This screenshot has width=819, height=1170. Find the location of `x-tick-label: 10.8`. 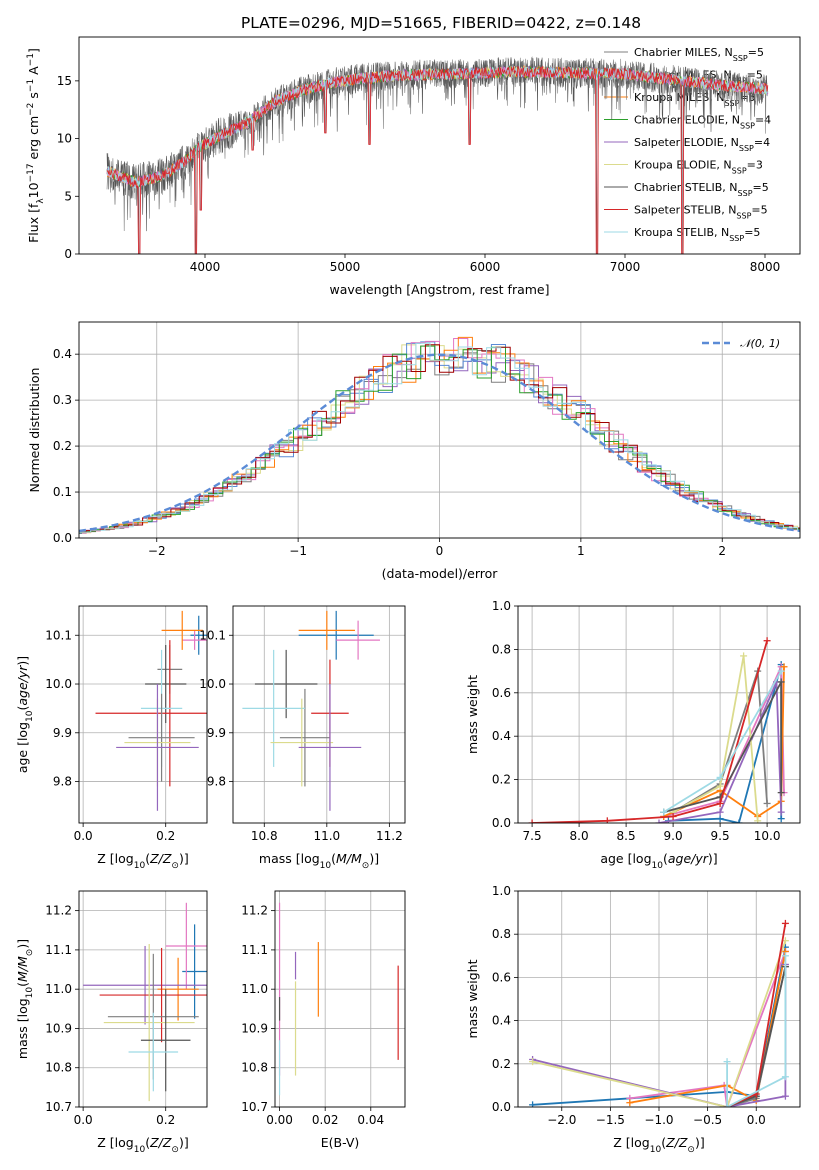

x-tick-label: 10.8 is located at coordinates (264, 836).